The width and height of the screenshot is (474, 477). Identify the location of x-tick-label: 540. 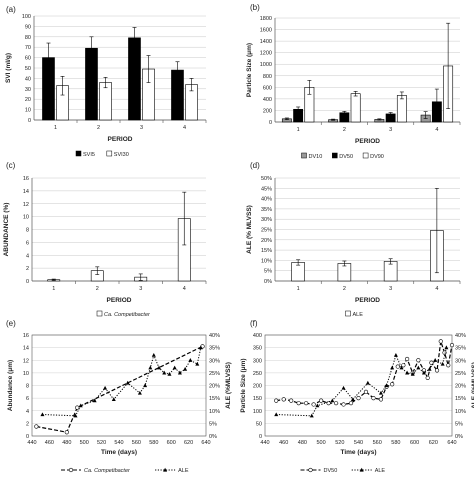
(118, 443).